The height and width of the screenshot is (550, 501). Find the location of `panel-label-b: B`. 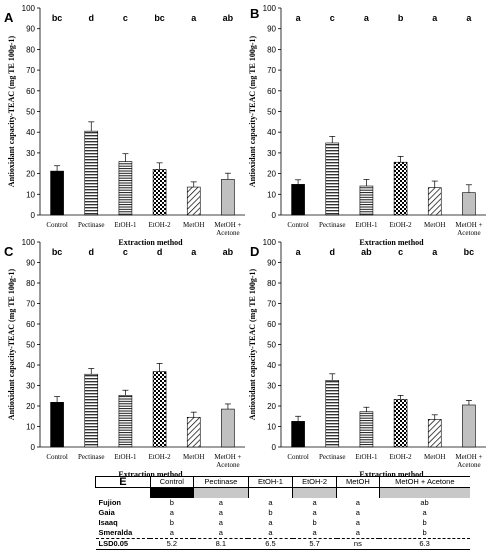

panel-label-b: B is located at coordinates (254, 13).